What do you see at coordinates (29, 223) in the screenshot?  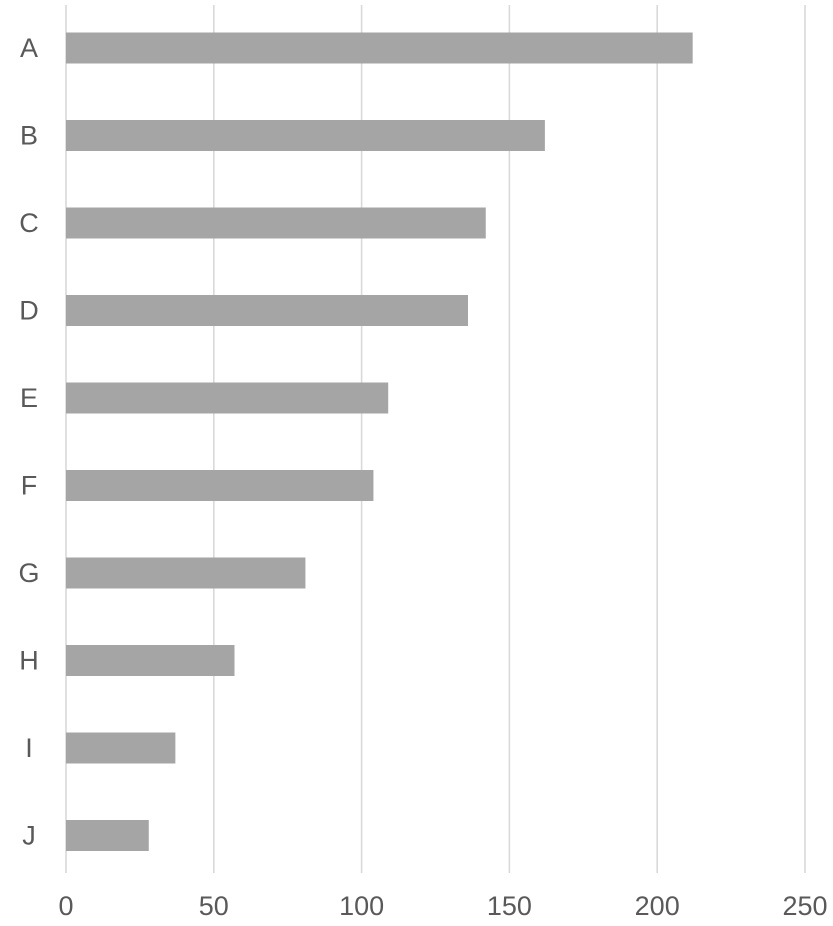 I see `y-category-label-C: C` at bounding box center [29, 223].